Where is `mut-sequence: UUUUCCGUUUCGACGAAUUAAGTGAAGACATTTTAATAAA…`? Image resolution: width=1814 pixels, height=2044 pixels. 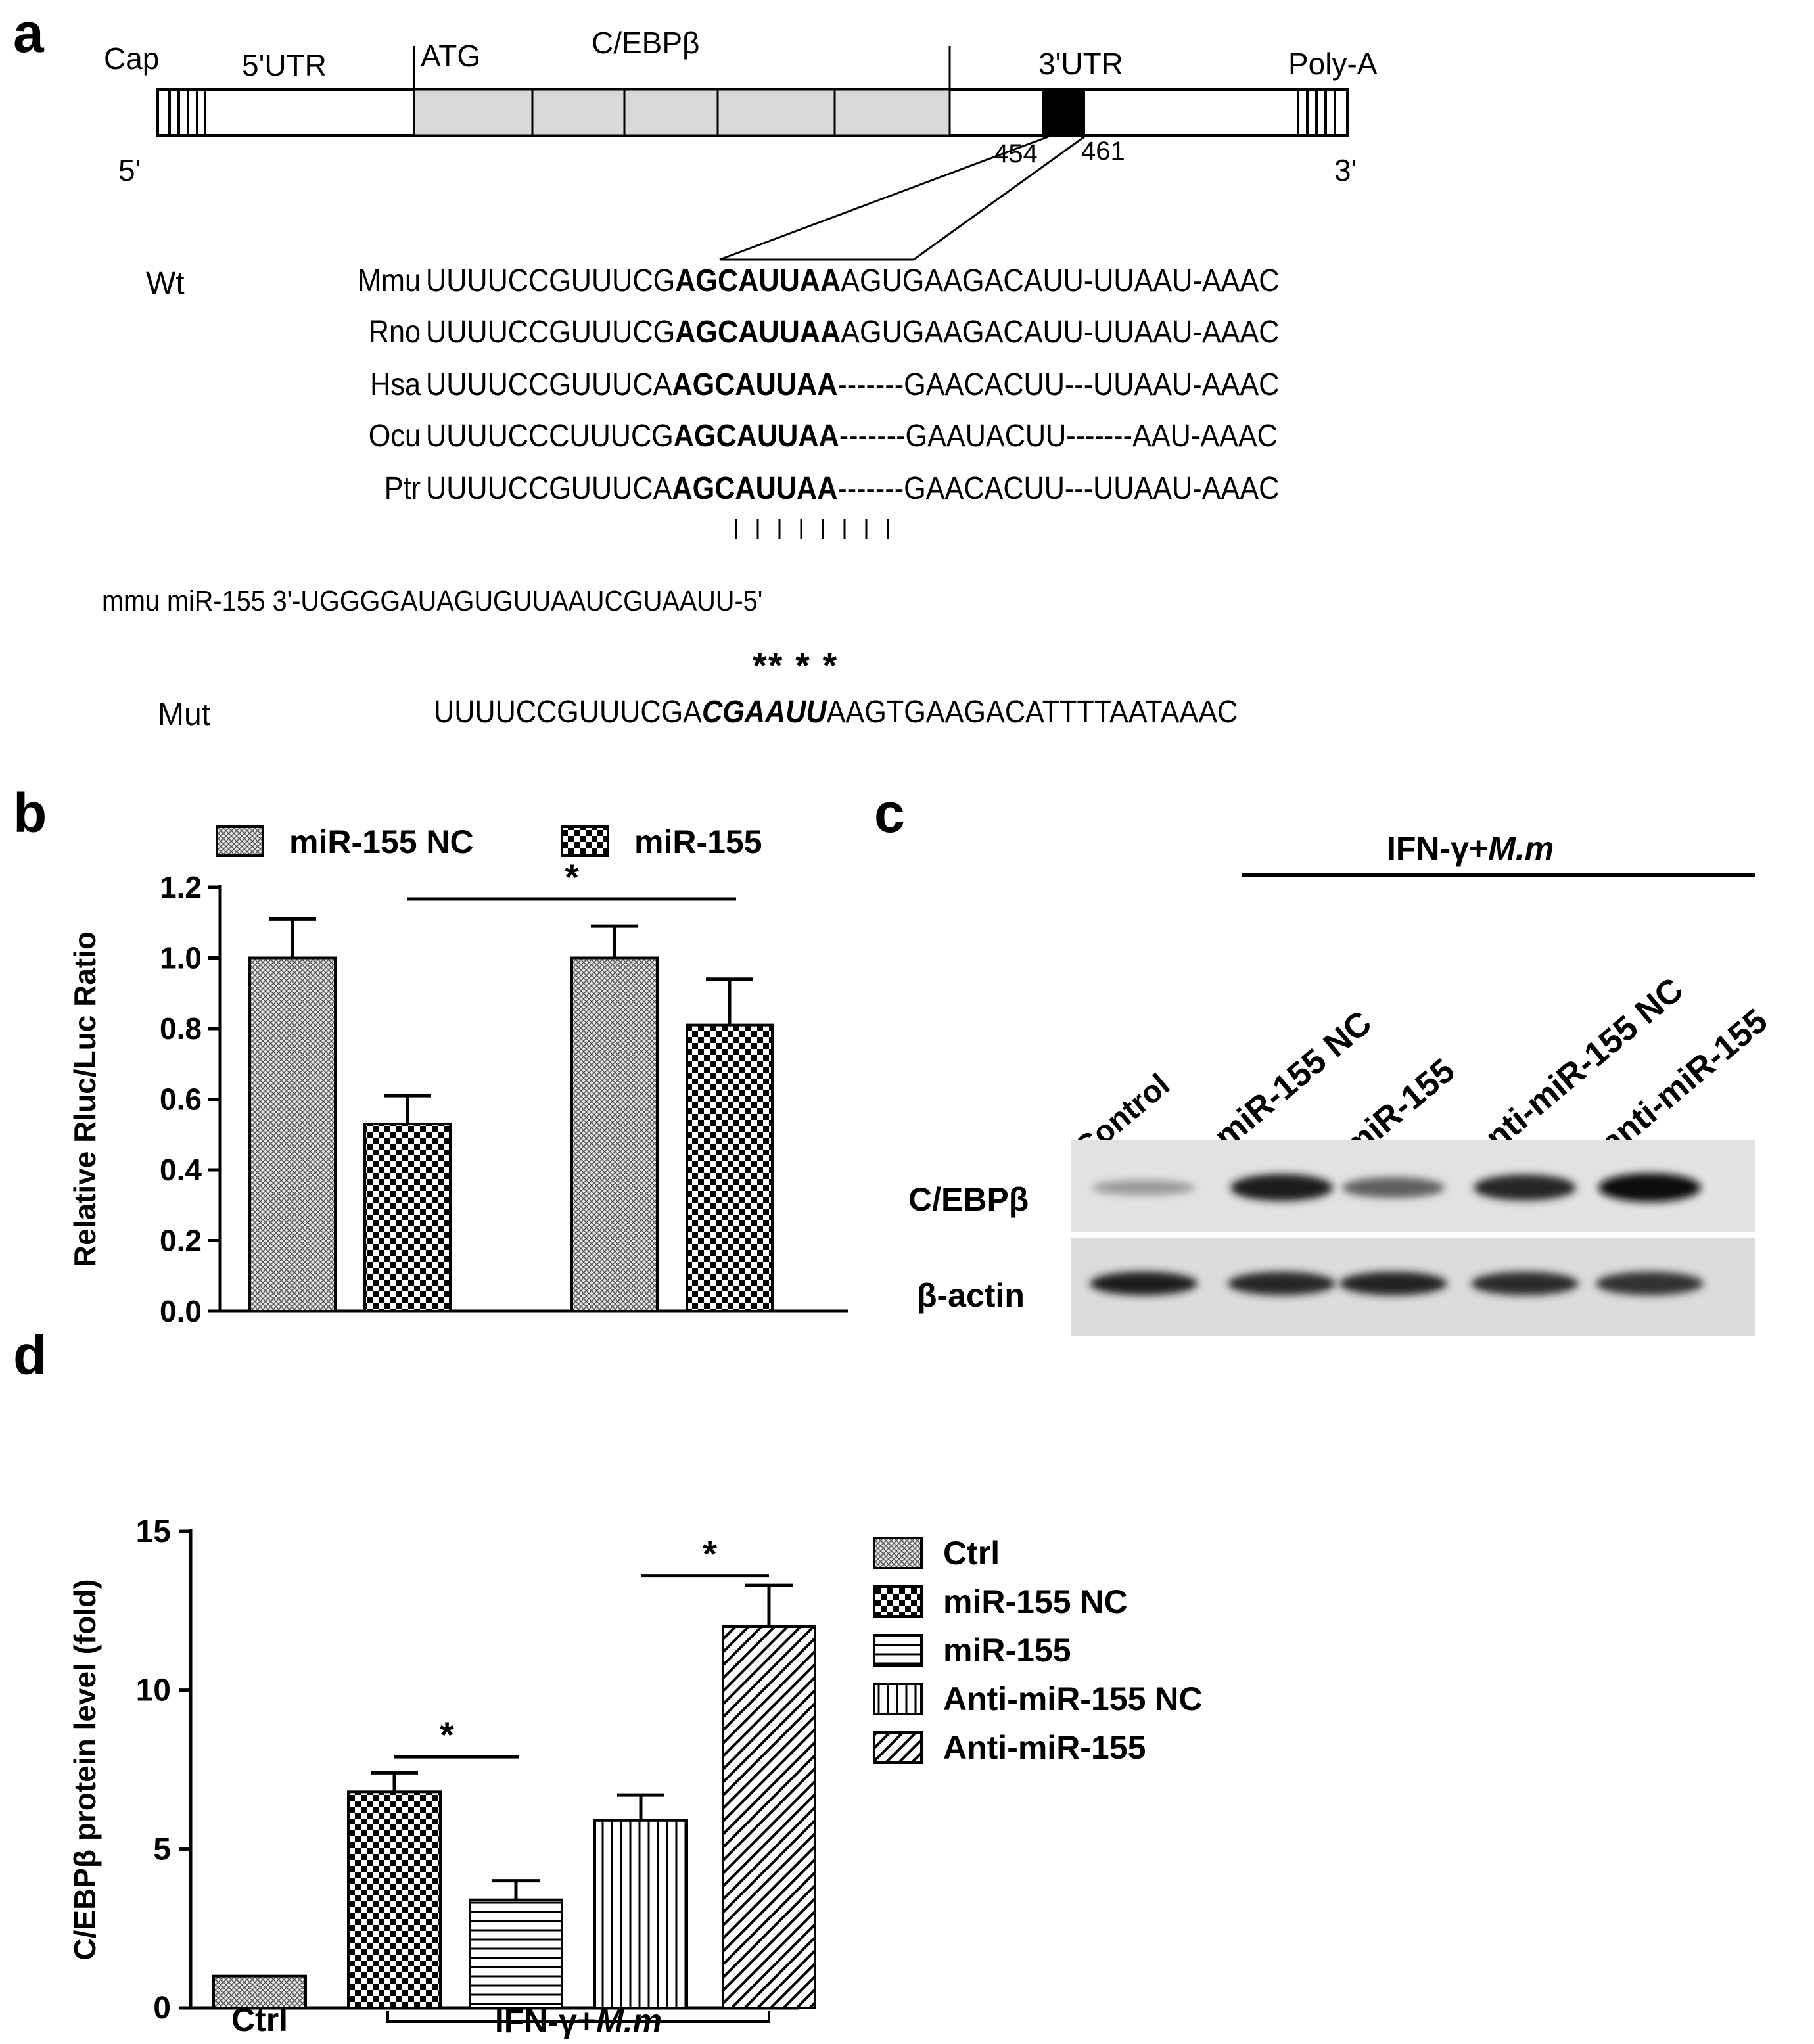 mut-sequence: UUUUCCGUUUCGACGAAUUAAGTGAAGACATTTTAATAAA… is located at coordinates (836, 713).